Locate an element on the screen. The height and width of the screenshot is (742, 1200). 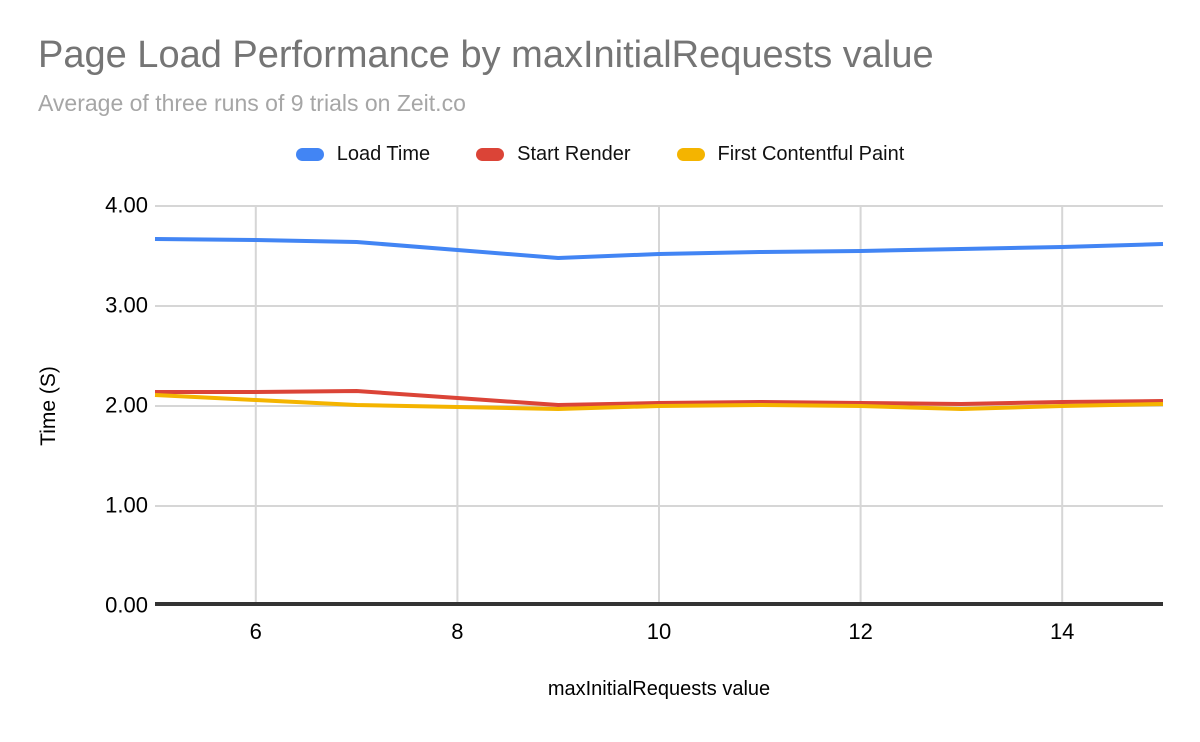
x-tick-label-12: 12 is located at coordinates (860, 631).